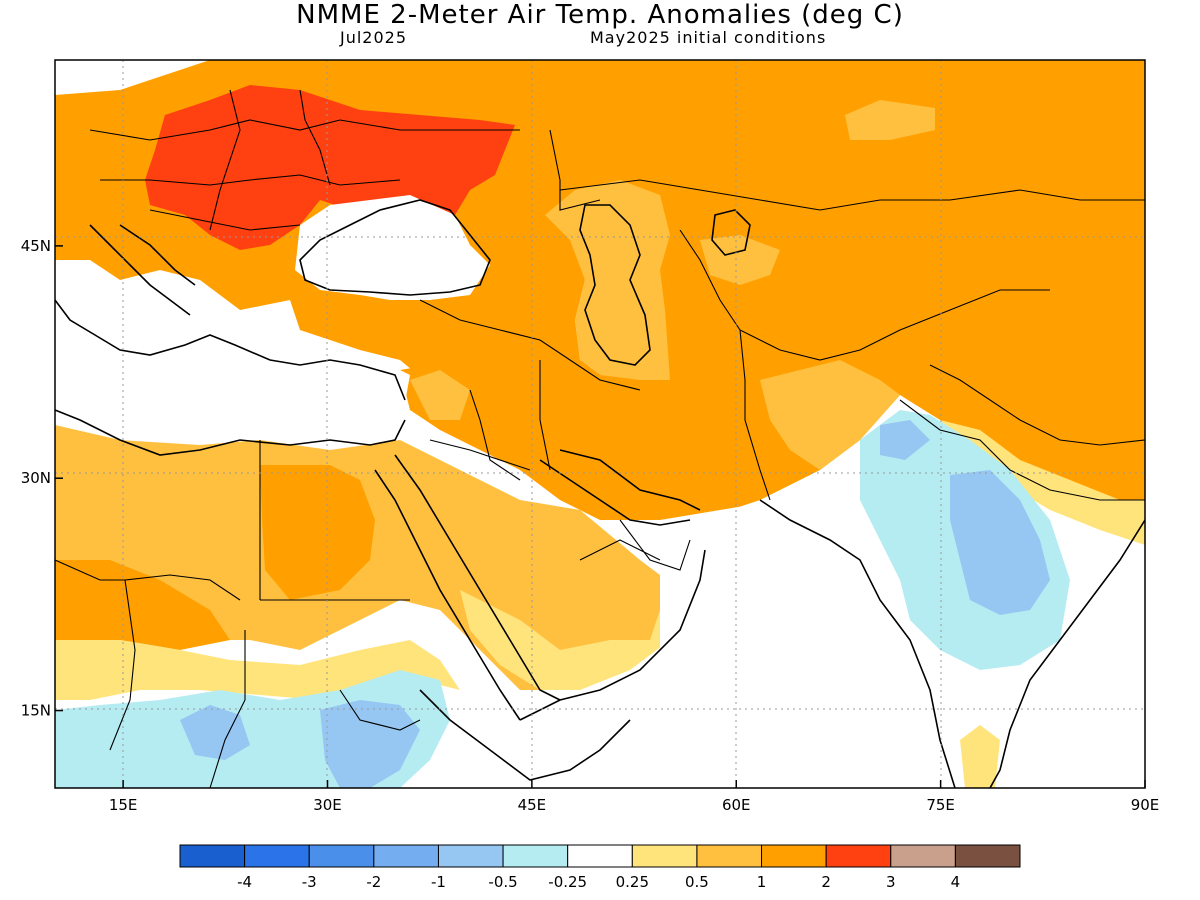 This screenshot has height=900, width=1200. I want to click on lon-tick-label: 75E, so click(940, 805).